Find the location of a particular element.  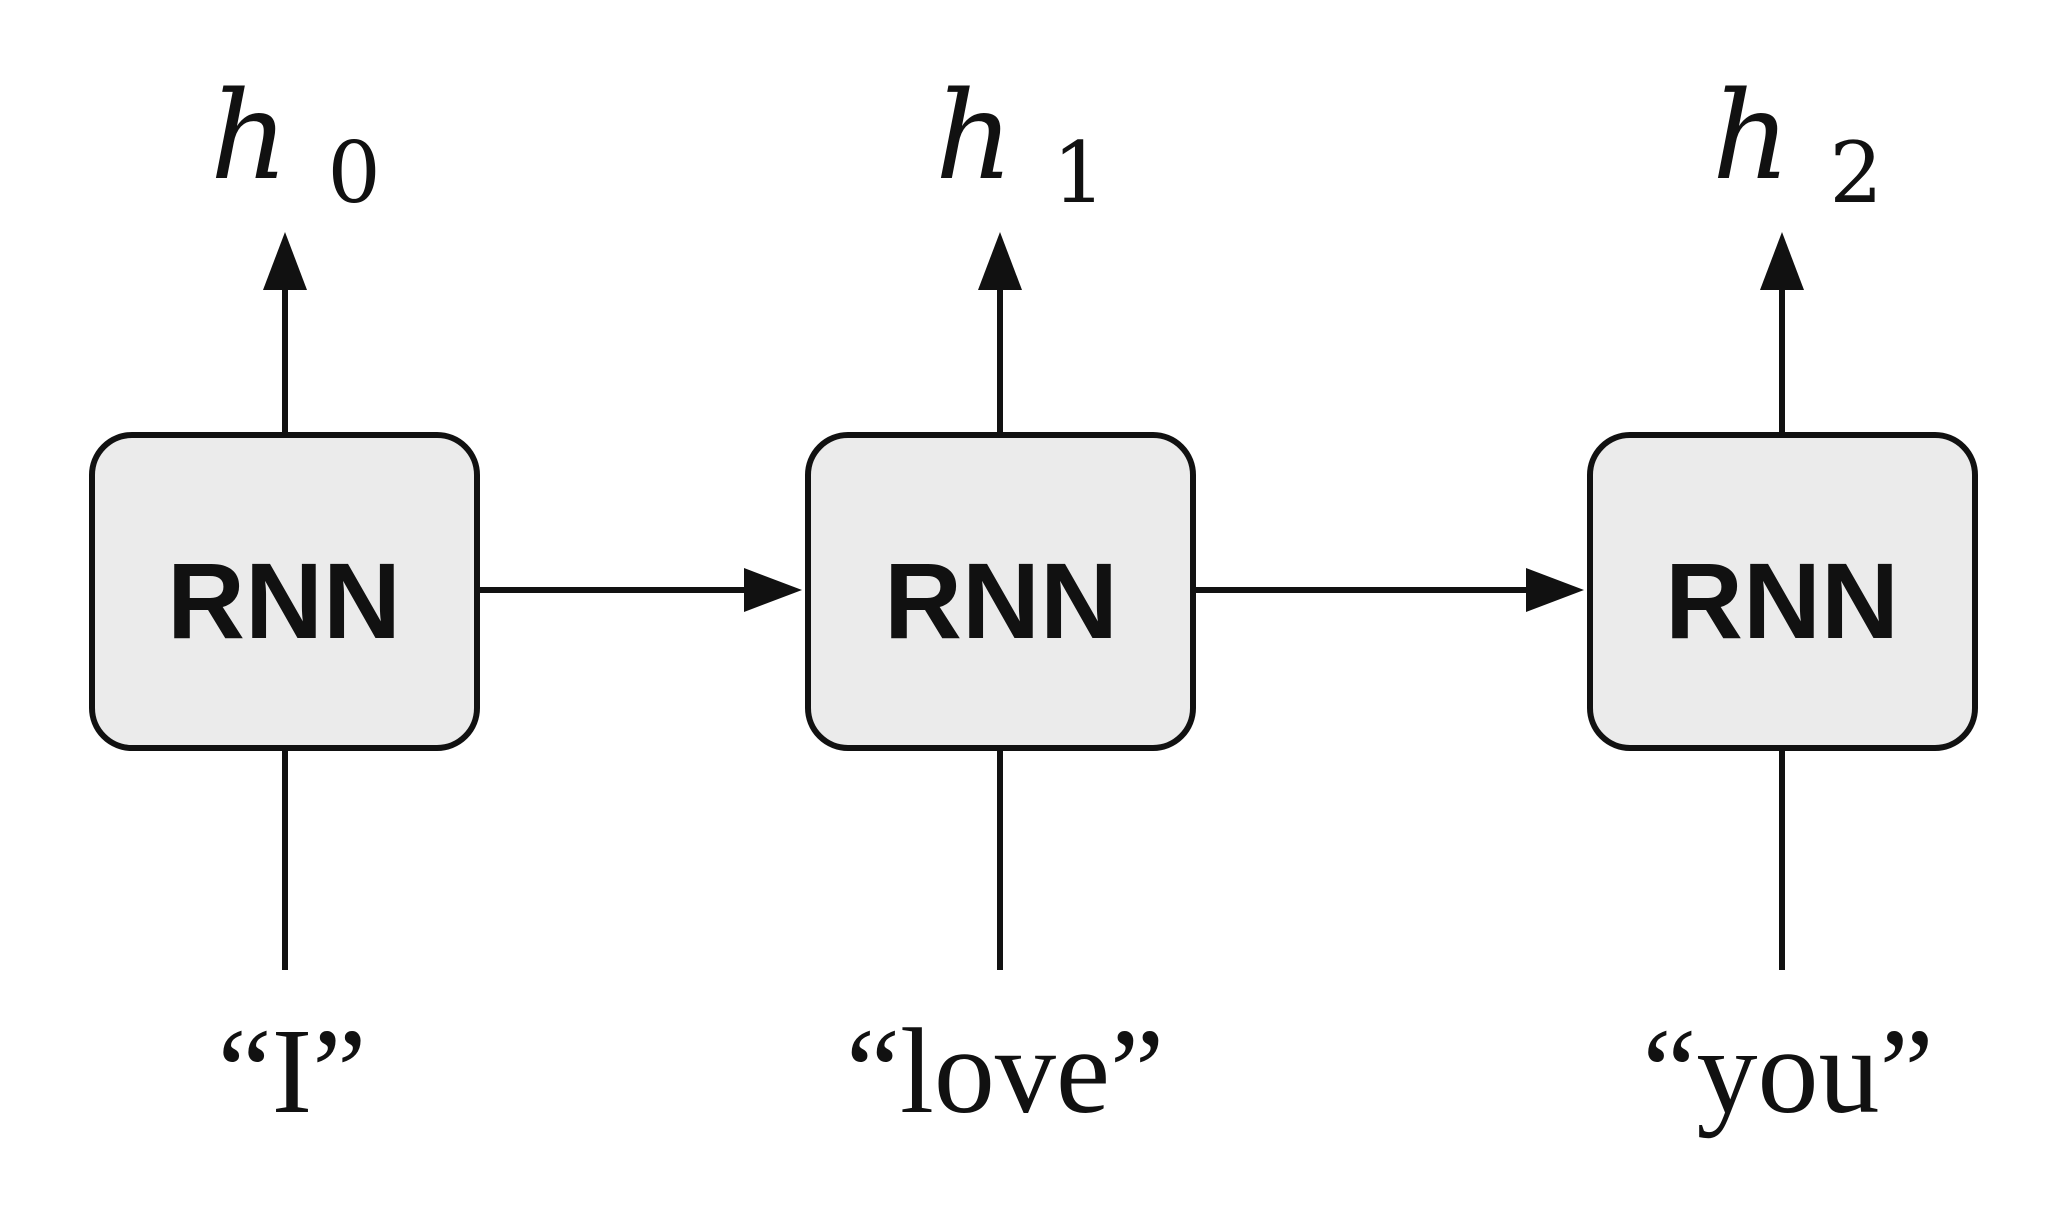

hidden-state-index-0: 0 is located at coordinates (353, 173).